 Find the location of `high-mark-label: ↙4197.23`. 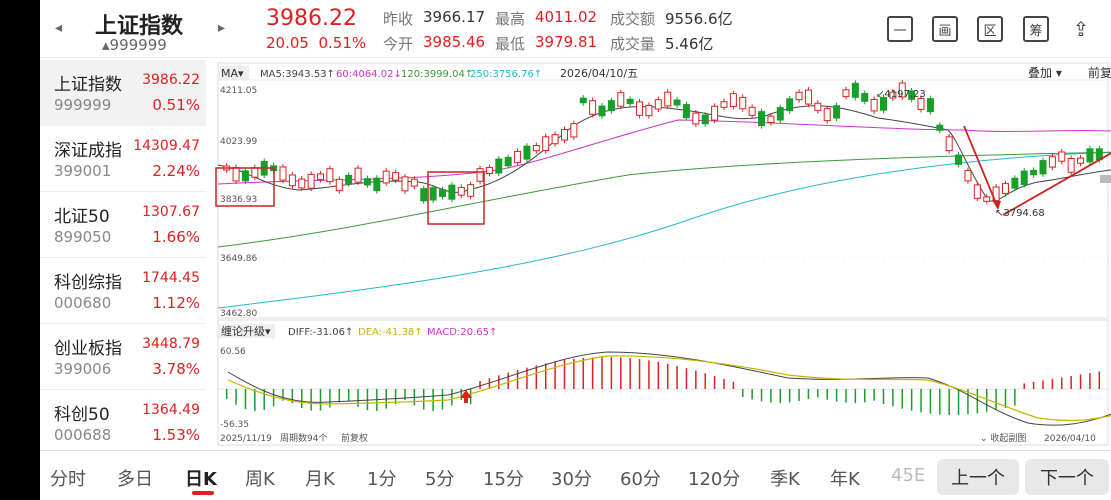

high-mark-label: ↙4197.23 is located at coordinates (901, 94).